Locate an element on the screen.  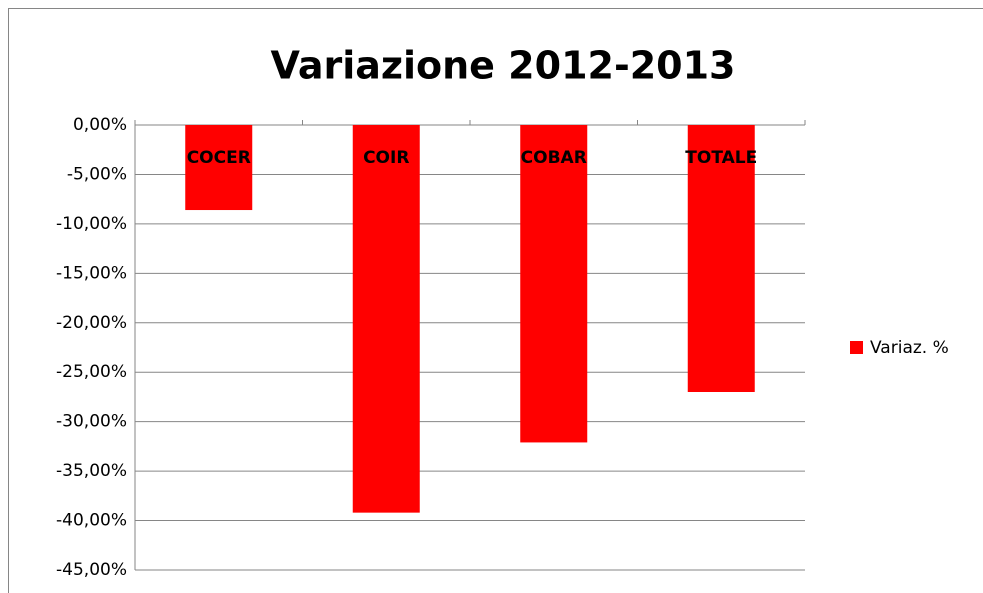
y-tick-label: -20,00% is located at coordinates (91, 323).